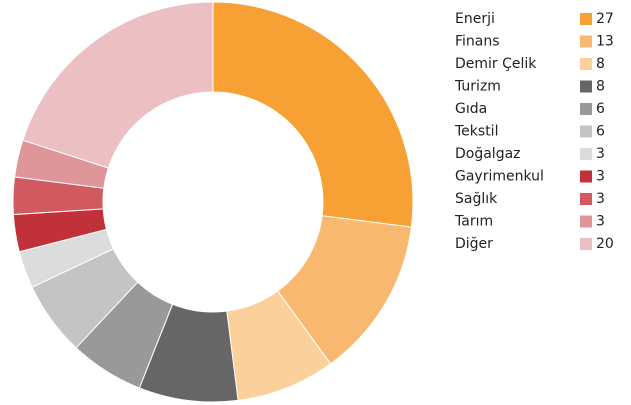  What do you see at coordinates (605, 42) in the screenshot?
I see `legend-value: 13` at bounding box center [605, 42].